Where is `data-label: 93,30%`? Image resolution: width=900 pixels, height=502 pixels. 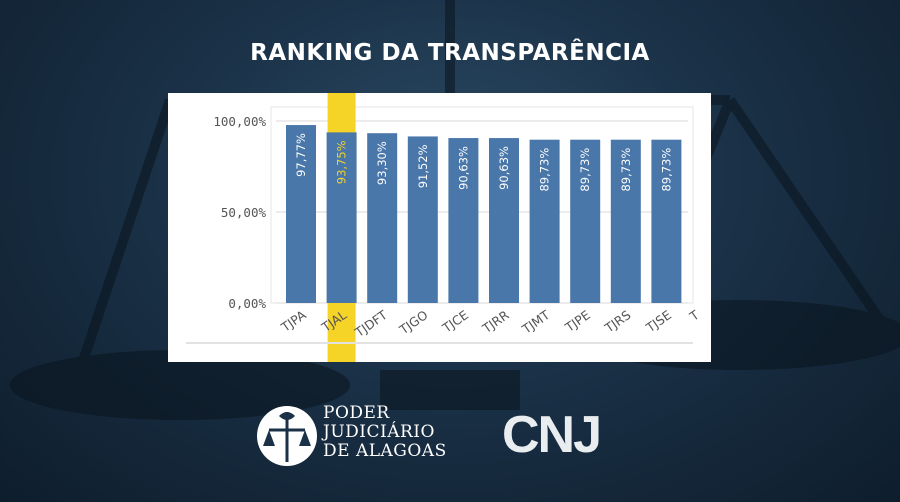
data-label: 93,30% is located at coordinates (382, 163).